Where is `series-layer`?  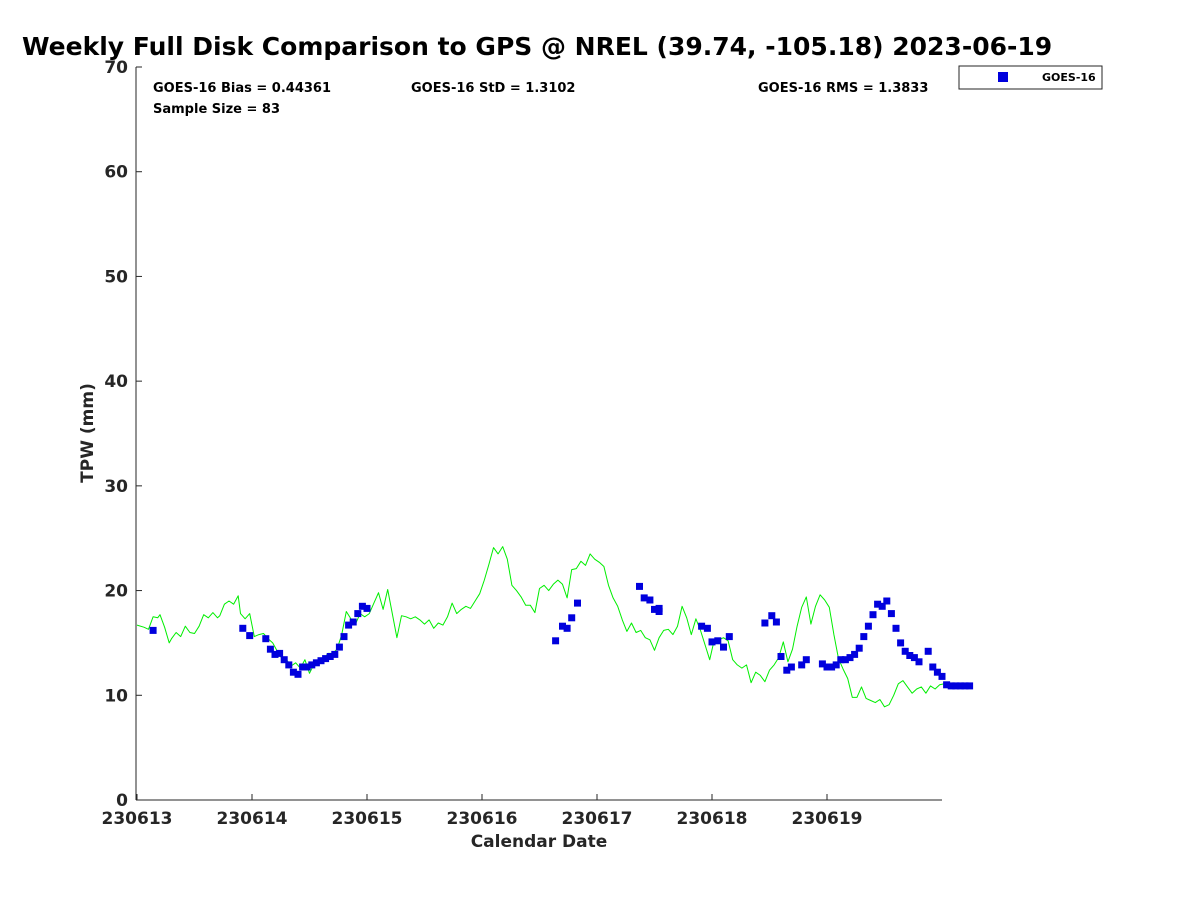 series-layer is located at coordinates (555, 627).